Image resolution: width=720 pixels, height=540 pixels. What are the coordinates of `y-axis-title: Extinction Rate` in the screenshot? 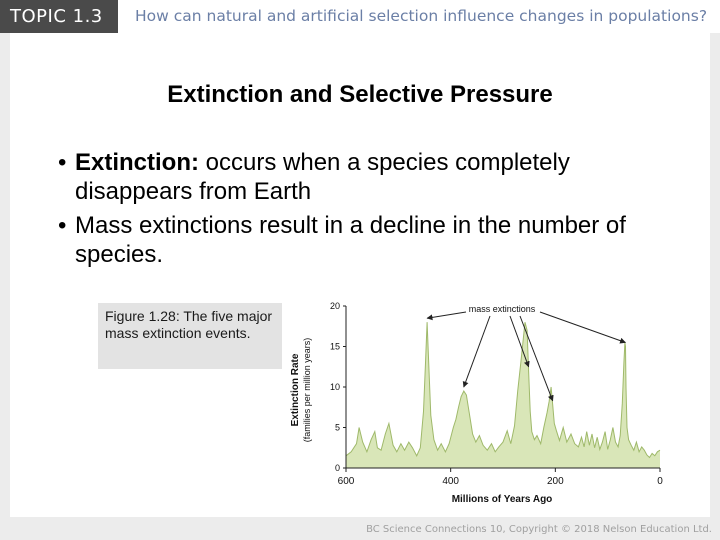 It's located at (295, 389).